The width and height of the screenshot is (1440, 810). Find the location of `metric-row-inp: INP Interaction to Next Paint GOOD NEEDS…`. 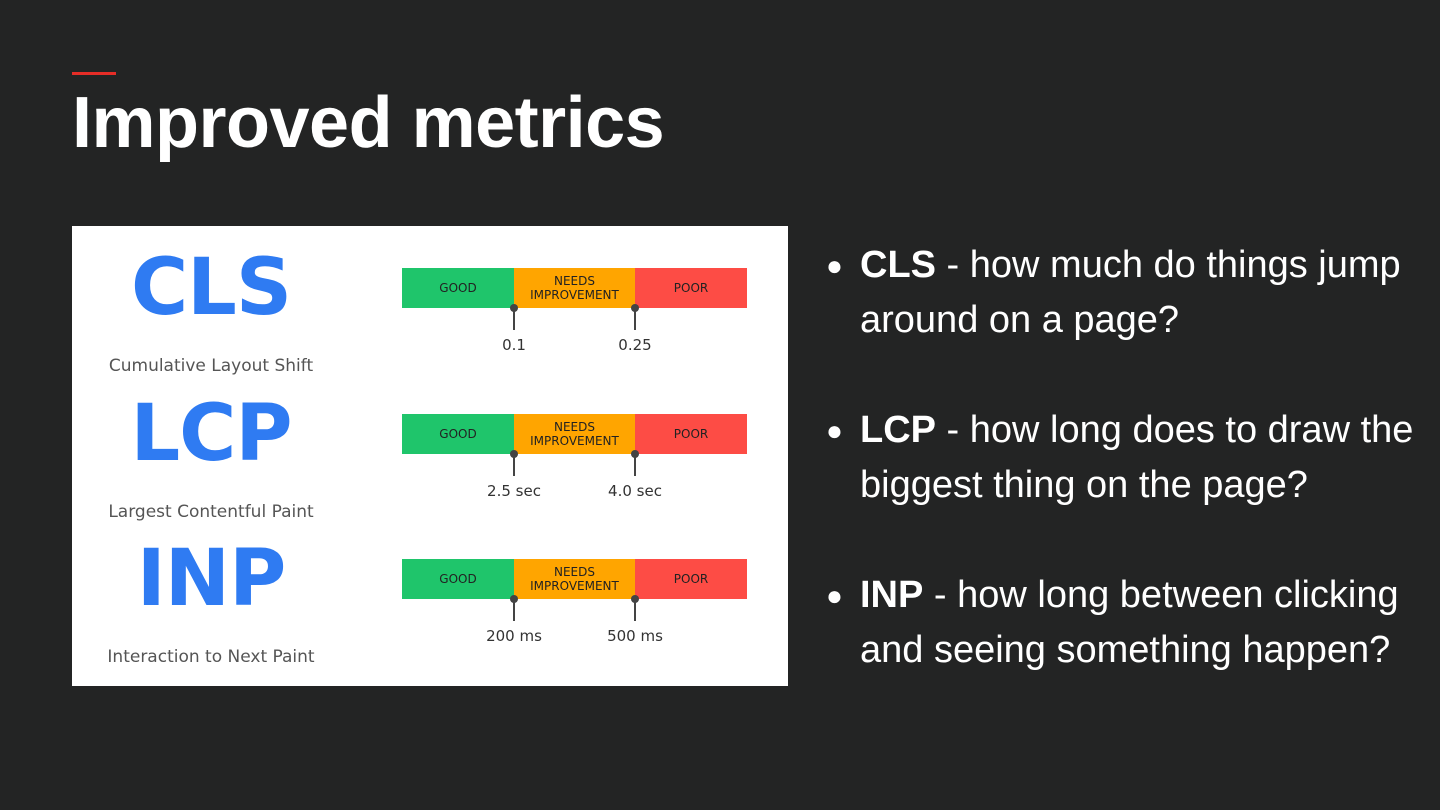

metric-row-inp: INP Interaction to Next Paint GOOD NEEDS… is located at coordinates (430, 601).